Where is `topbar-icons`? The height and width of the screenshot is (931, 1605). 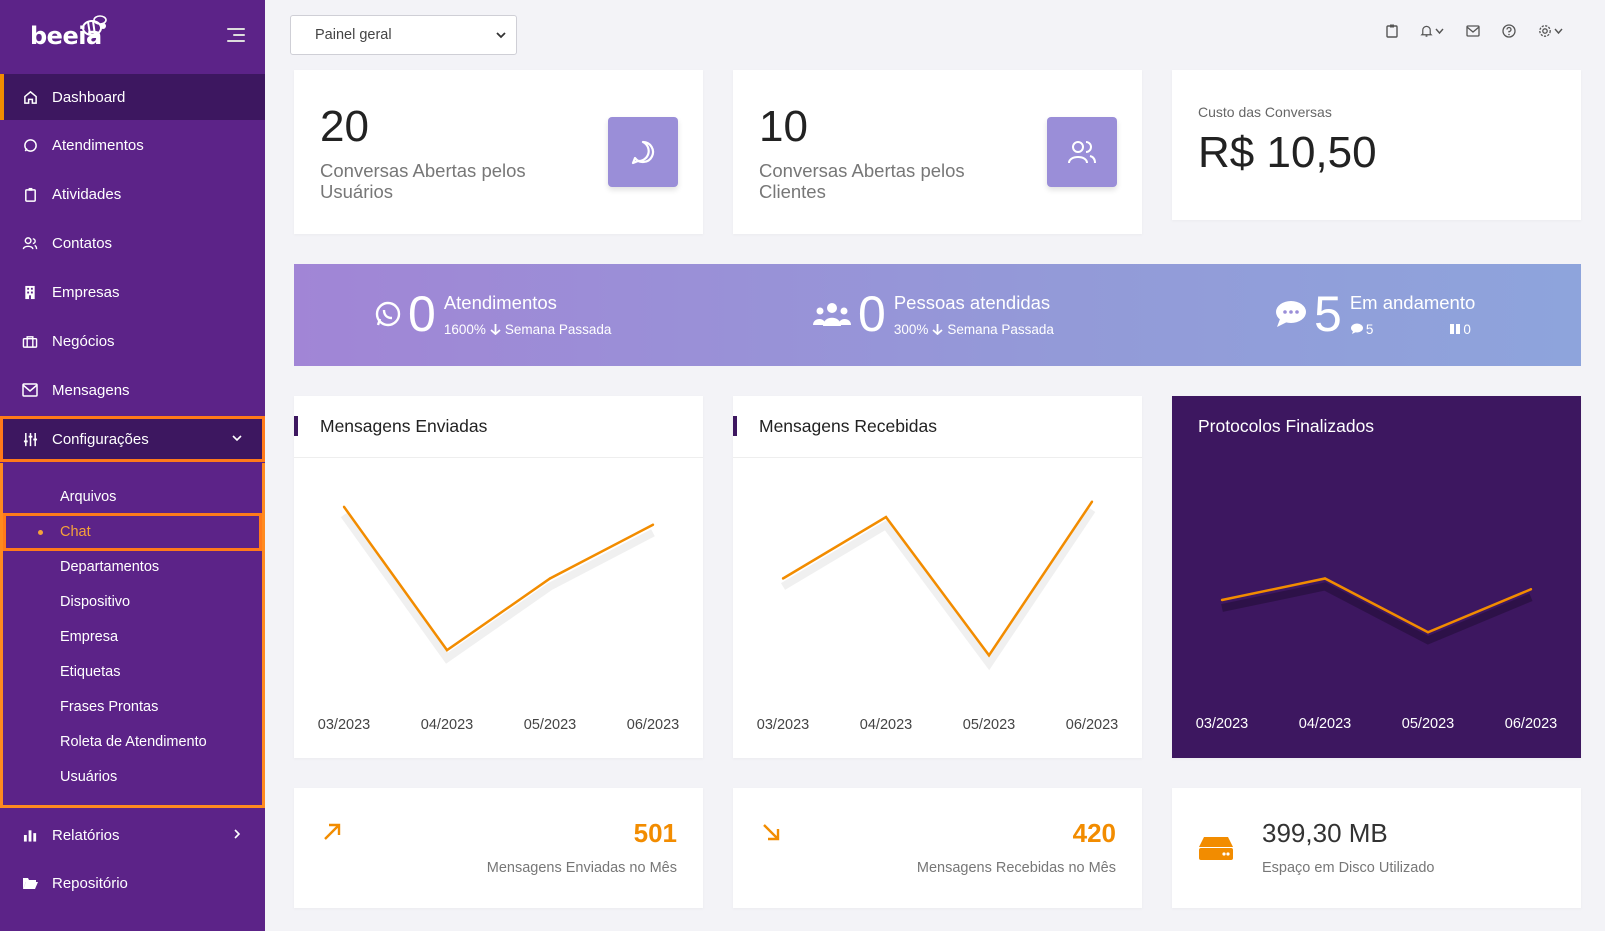
topbar-icons is located at coordinates (1474, 31).